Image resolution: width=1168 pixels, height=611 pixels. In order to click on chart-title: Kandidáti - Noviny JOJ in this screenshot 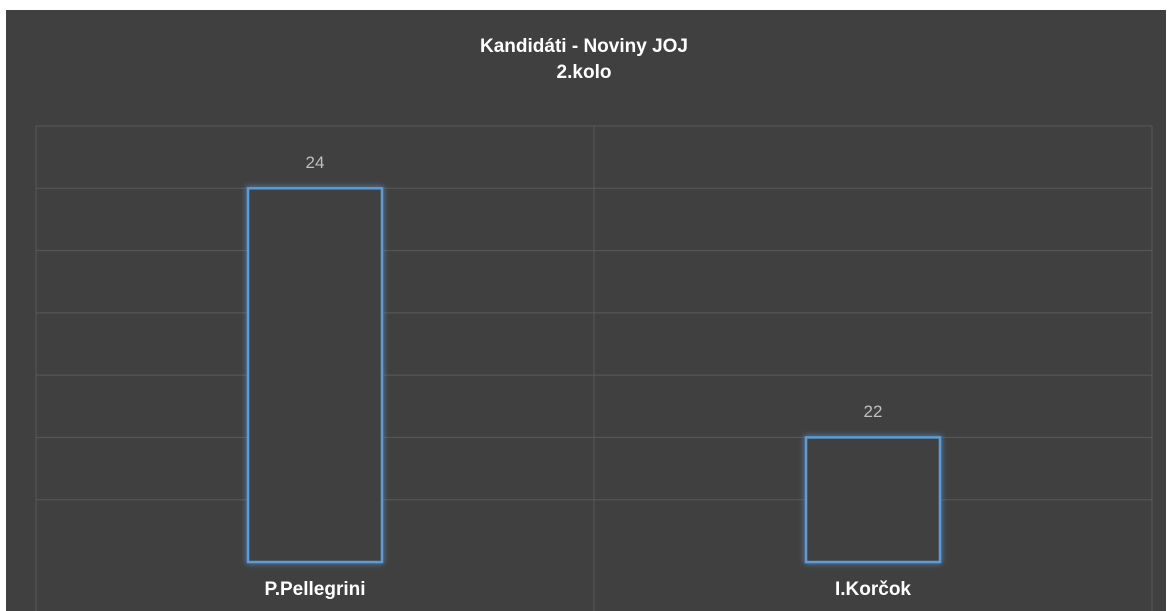, I will do `click(584, 46)`.